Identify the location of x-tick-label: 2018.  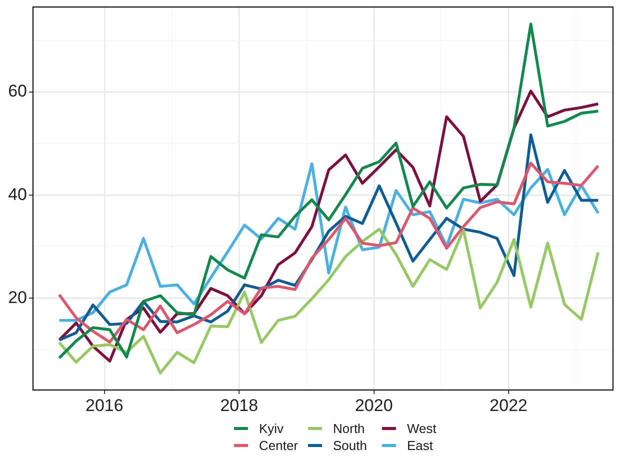
(239, 405).